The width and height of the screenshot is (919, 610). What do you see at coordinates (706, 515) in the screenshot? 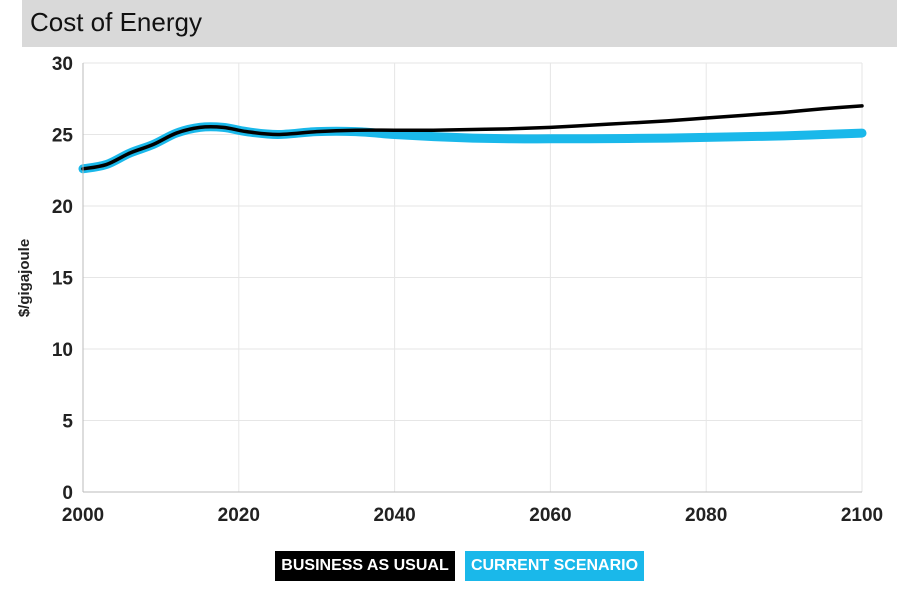
I see `x-tick-label: 2080` at bounding box center [706, 515].